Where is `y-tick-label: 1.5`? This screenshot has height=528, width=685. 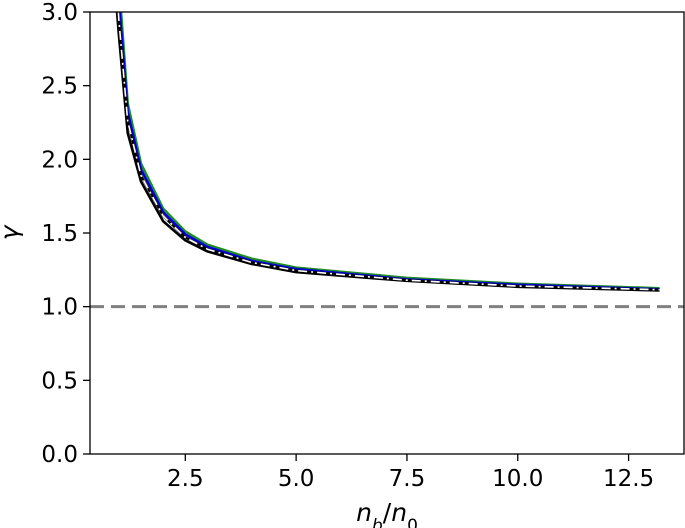
y-tick-label: 1.5 is located at coordinates (59, 234).